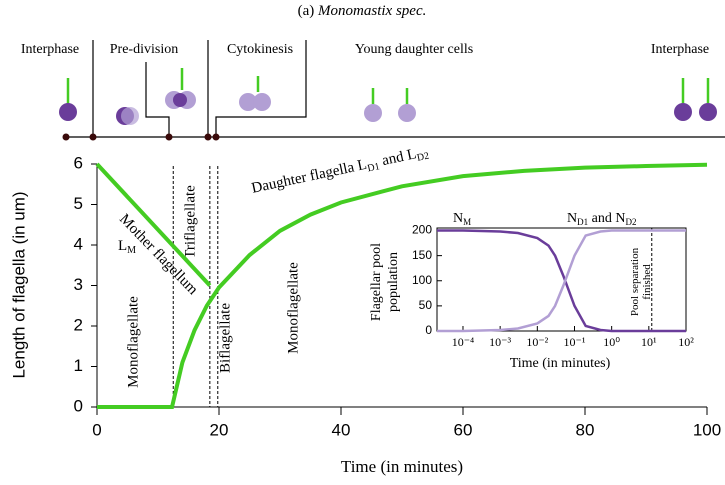  Describe the element at coordinates (78, 162) in the screenshot. I see `y-tick-label: 6` at that location.